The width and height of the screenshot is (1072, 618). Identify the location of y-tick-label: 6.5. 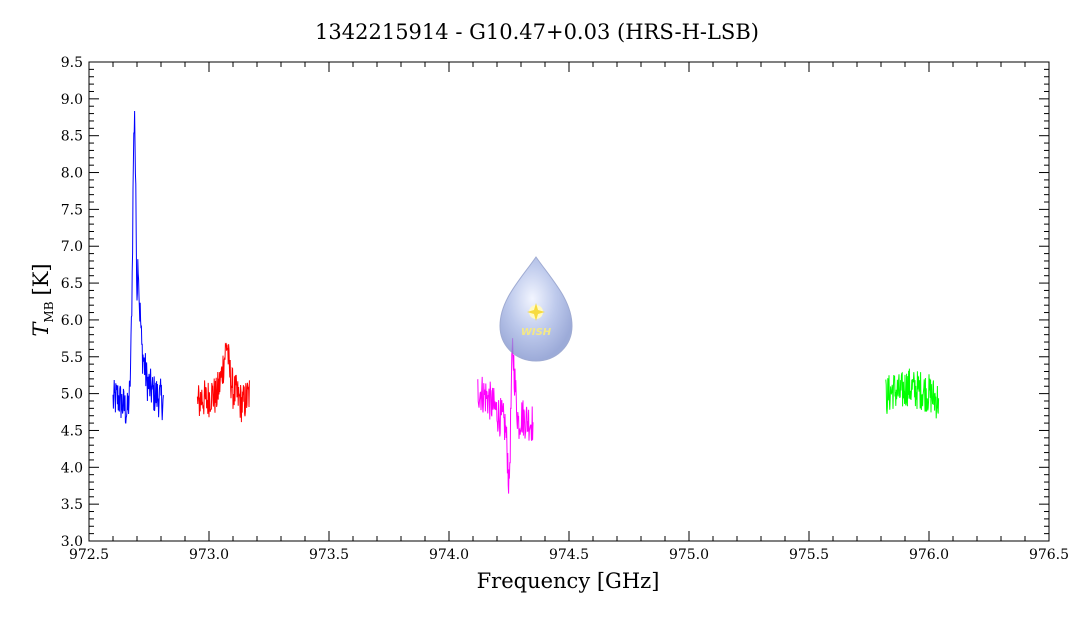
(72, 284).